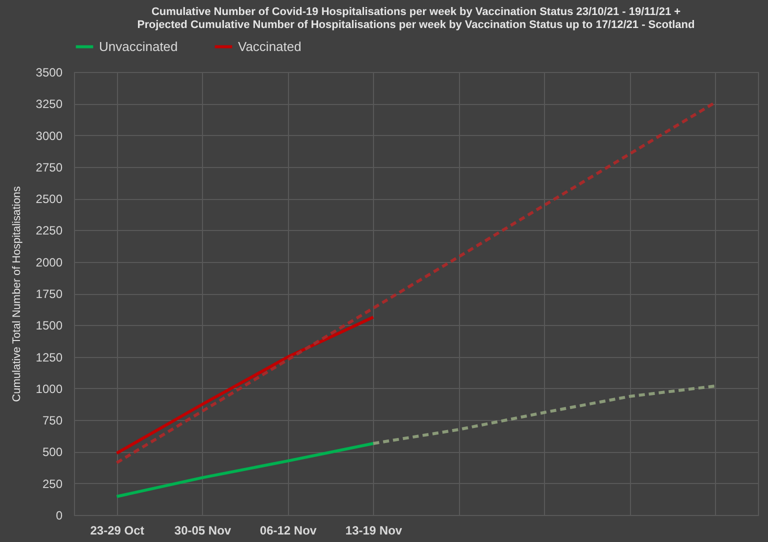 The height and width of the screenshot is (542, 768). I want to click on y-tick-label: 2250, so click(49, 231).